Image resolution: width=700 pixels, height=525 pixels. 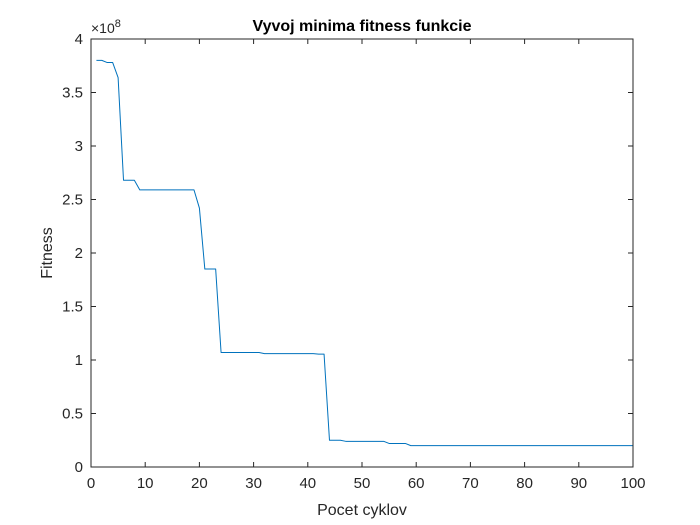 What do you see at coordinates (307, 483) in the screenshot?
I see `x-tick-label: 40` at bounding box center [307, 483].